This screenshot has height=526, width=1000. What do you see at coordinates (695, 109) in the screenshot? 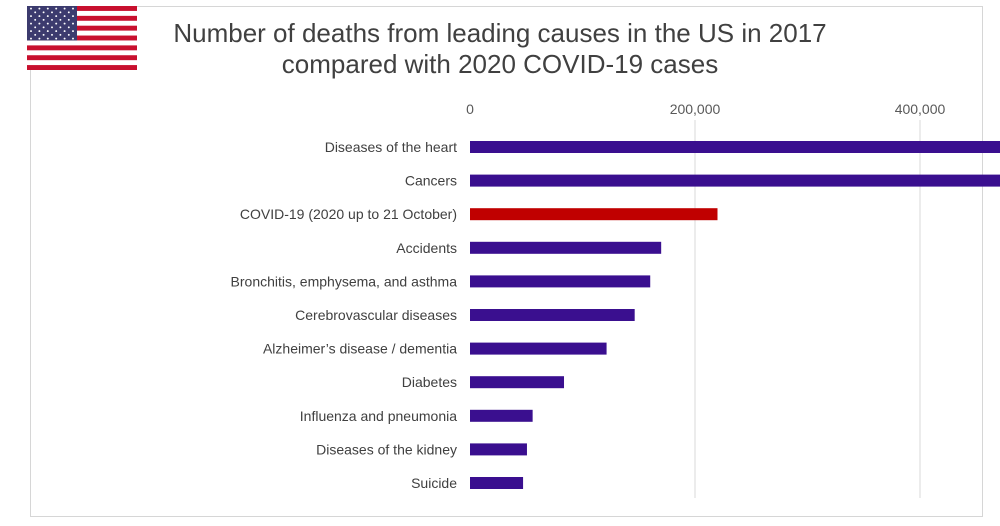
I see `x-tick-label: 200,000` at bounding box center [695, 109].